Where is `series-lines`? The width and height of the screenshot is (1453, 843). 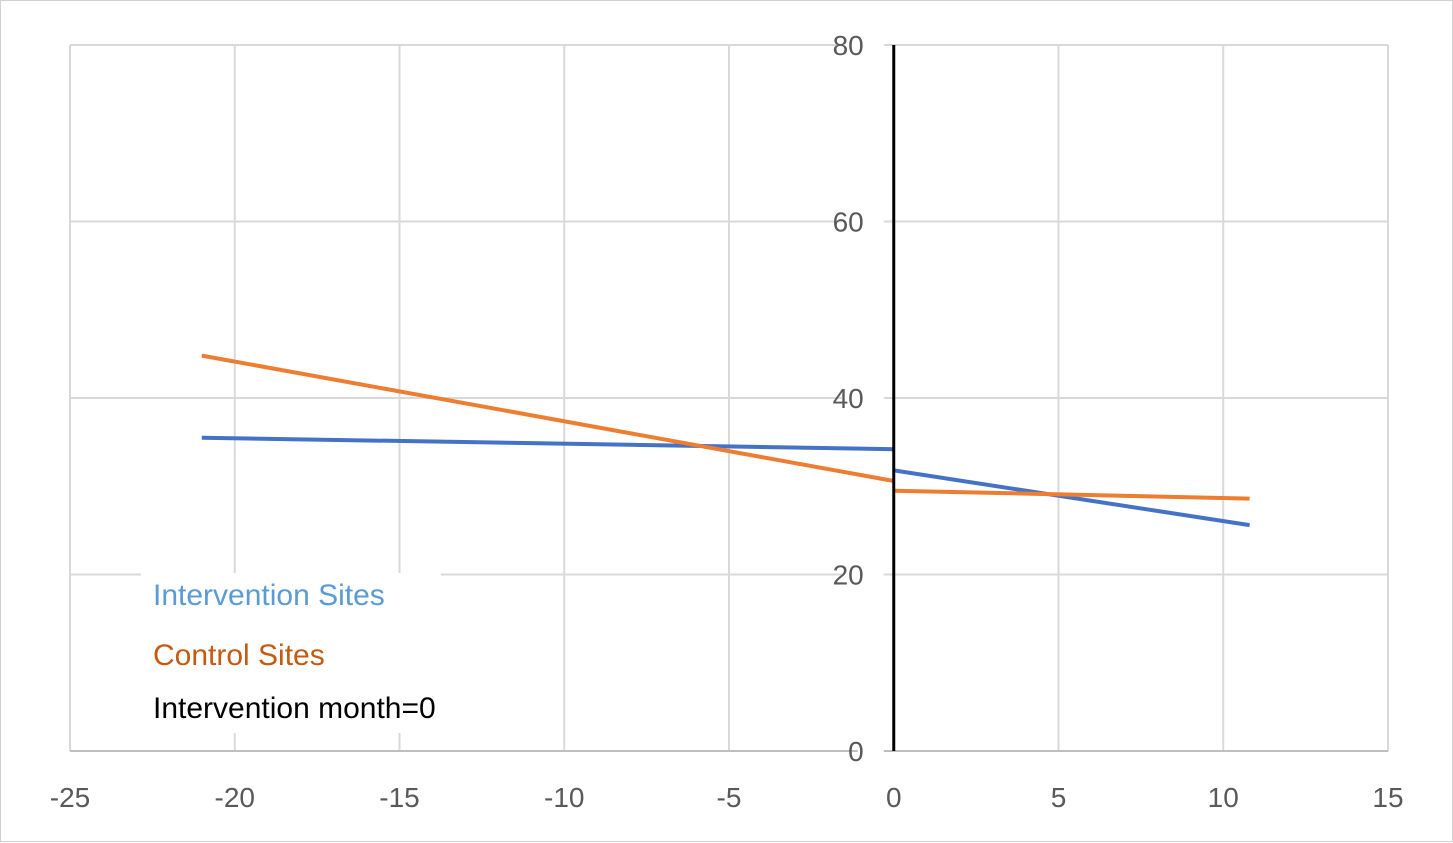
series-lines is located at coordinates (725, 440).